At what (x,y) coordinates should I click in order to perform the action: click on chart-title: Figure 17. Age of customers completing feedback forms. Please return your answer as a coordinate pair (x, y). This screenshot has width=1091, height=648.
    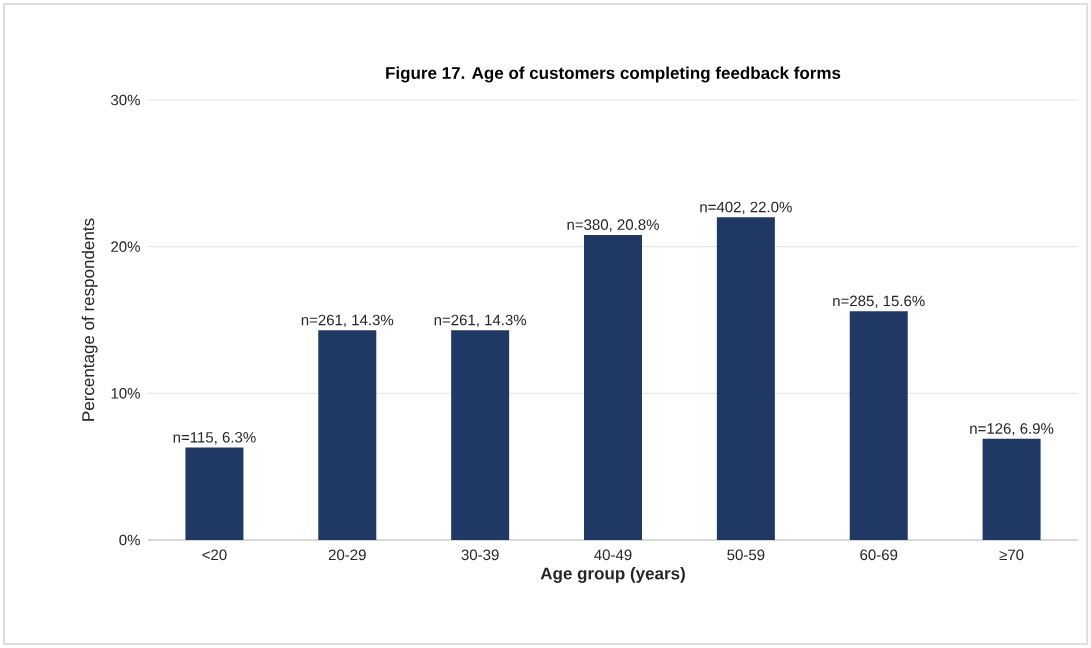
    Looking at the image, I should click on (613, 74).